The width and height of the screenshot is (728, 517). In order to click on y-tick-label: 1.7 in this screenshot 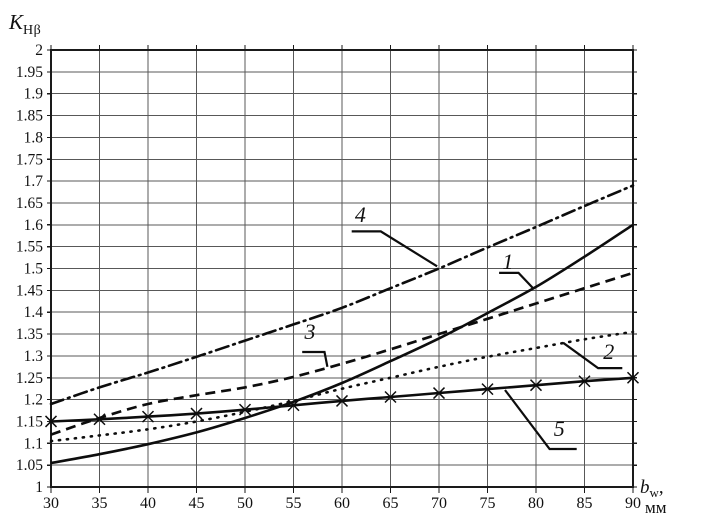, I will do `click(34, 181)`.